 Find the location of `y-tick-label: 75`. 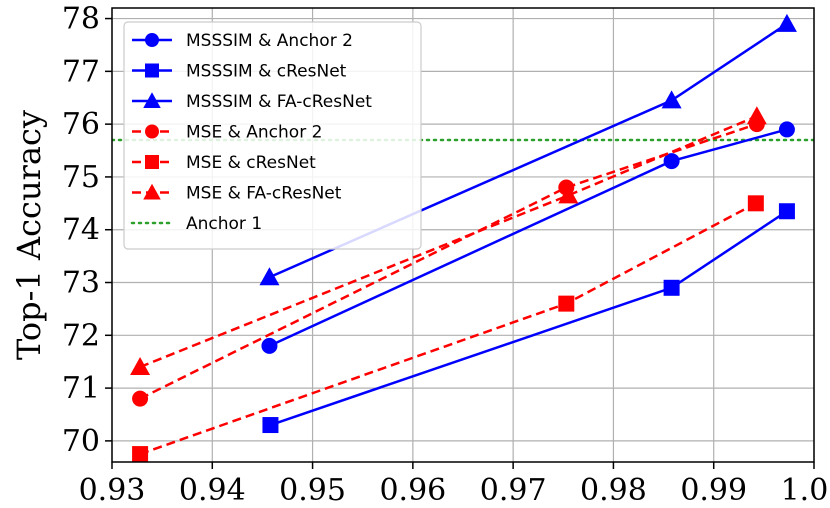

y-tick-label: 75 is located at coordinates (81, 177).